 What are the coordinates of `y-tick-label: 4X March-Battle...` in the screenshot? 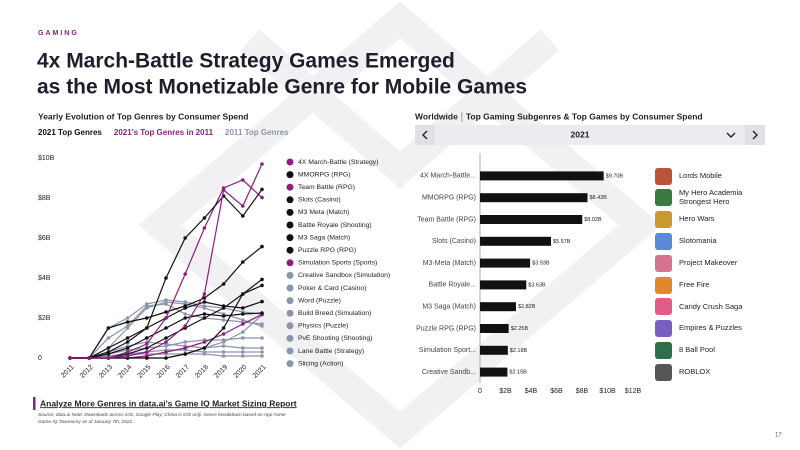 It's located at (448, 176).